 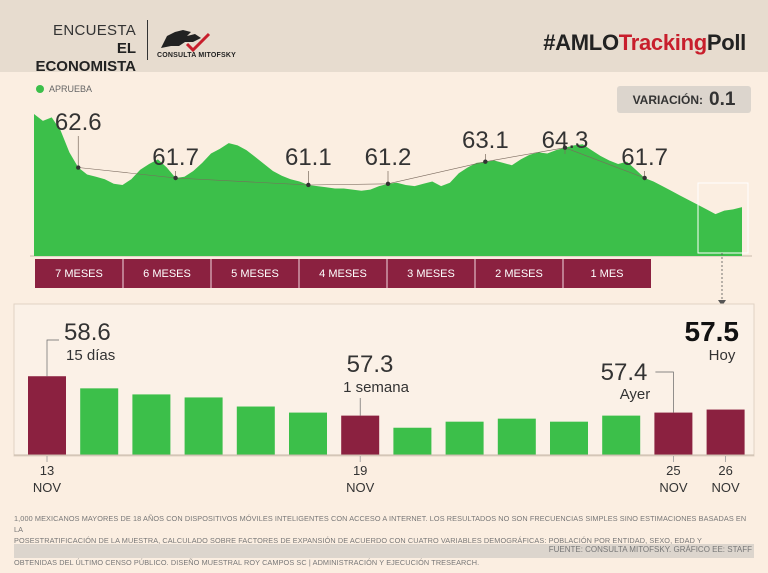 What do you see at coordinates (85, 57) in the screenshot?
I see `brand-line2: EL ECONOMISTA` at bounding box center [85, 57].